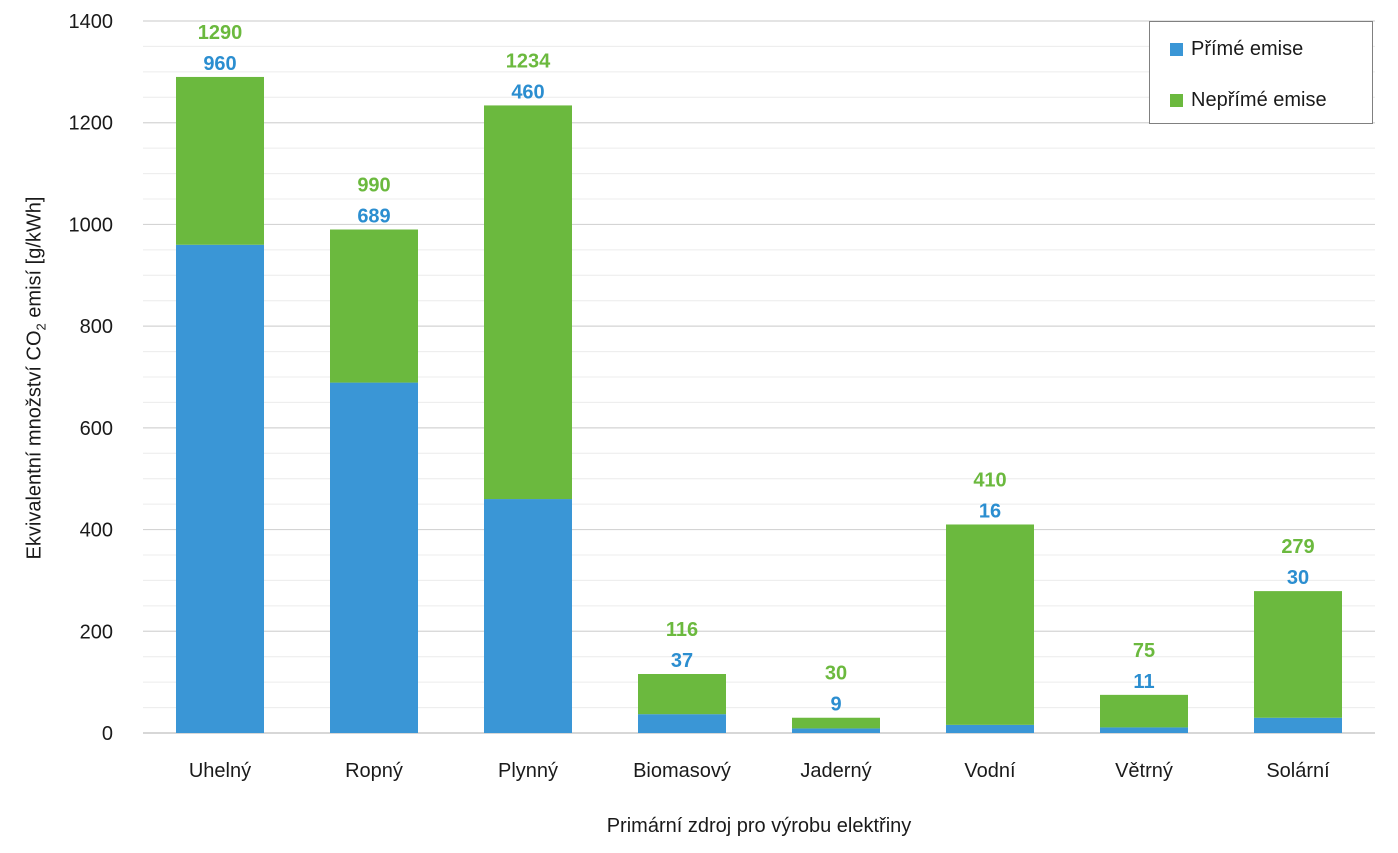 This screenshot has height=853, width=1398. What do you see at coordinates (989, 480) in the screenshot?
I see `data-label-total: 410` at bounding box center [989, 480].